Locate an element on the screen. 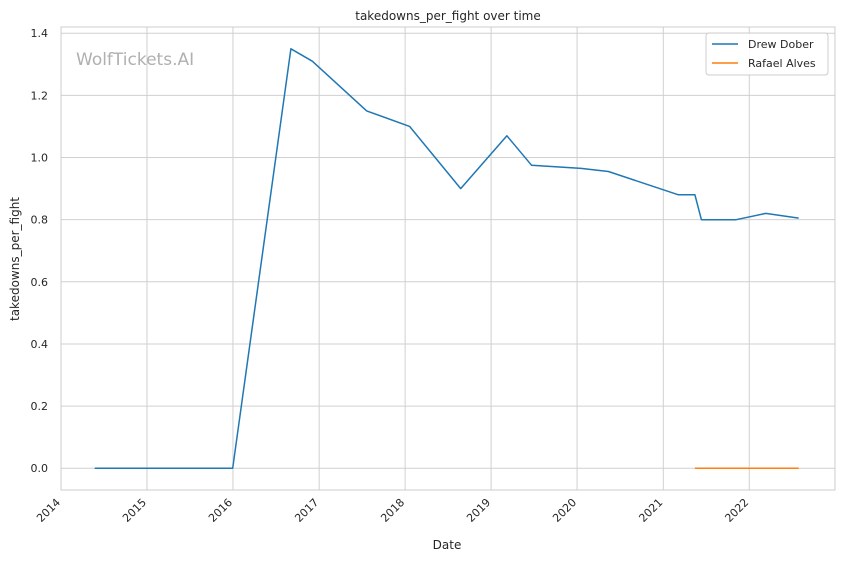 This screenshot has height=561, width=844. y-axis-ticks: 0.0 0.2 0.4 0.6 0.8 1.0 1.2 1.4 is located at coordinates (40, 251).